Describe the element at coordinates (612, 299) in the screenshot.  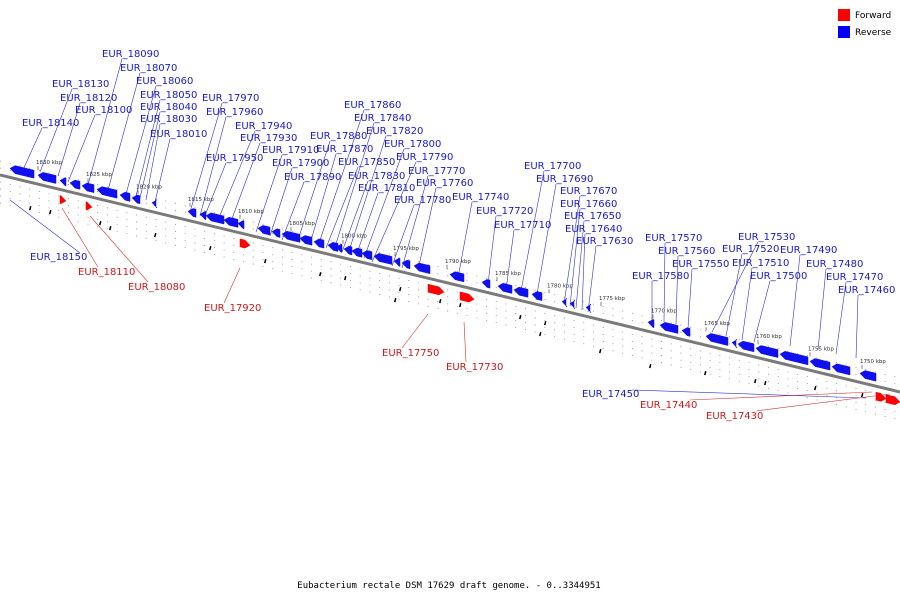
I see `kbp-tick-label: 1775 kbp` at that location.